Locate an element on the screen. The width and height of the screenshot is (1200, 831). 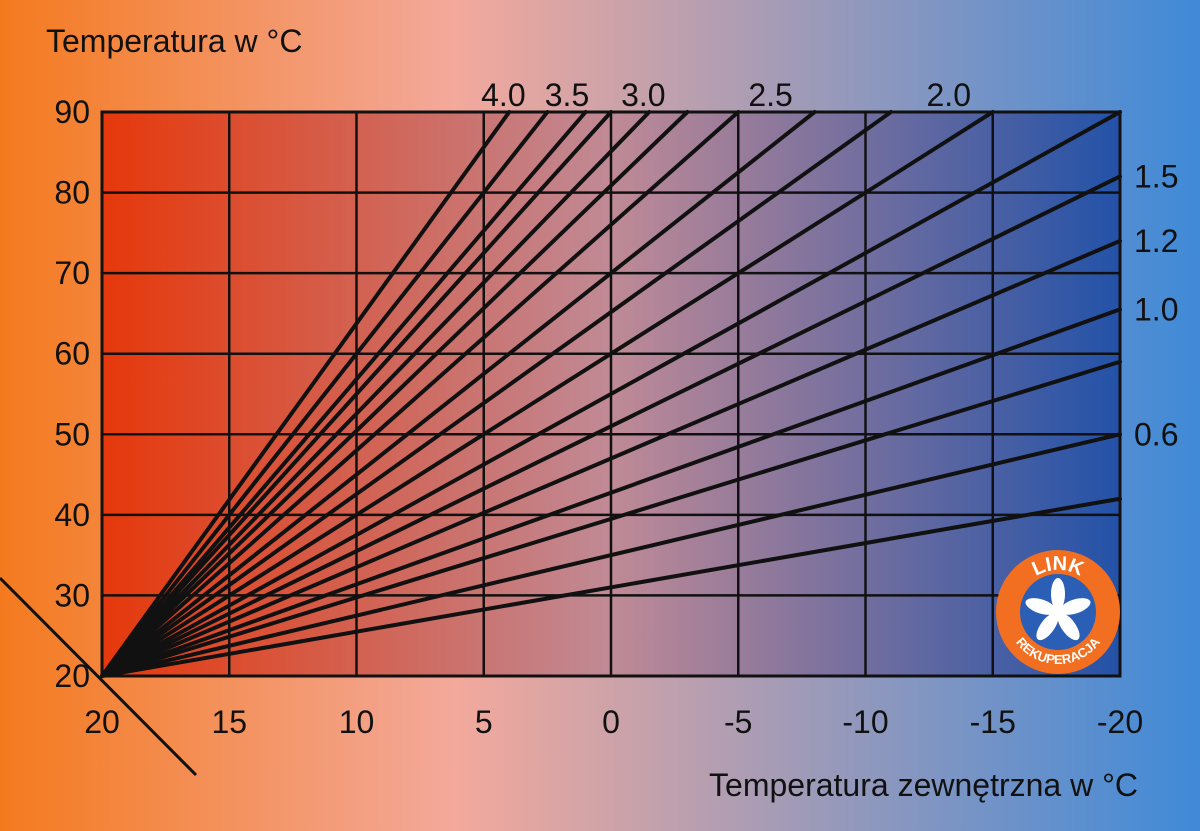
curve-label: 1.2 is located at coordinates (1156, 241).